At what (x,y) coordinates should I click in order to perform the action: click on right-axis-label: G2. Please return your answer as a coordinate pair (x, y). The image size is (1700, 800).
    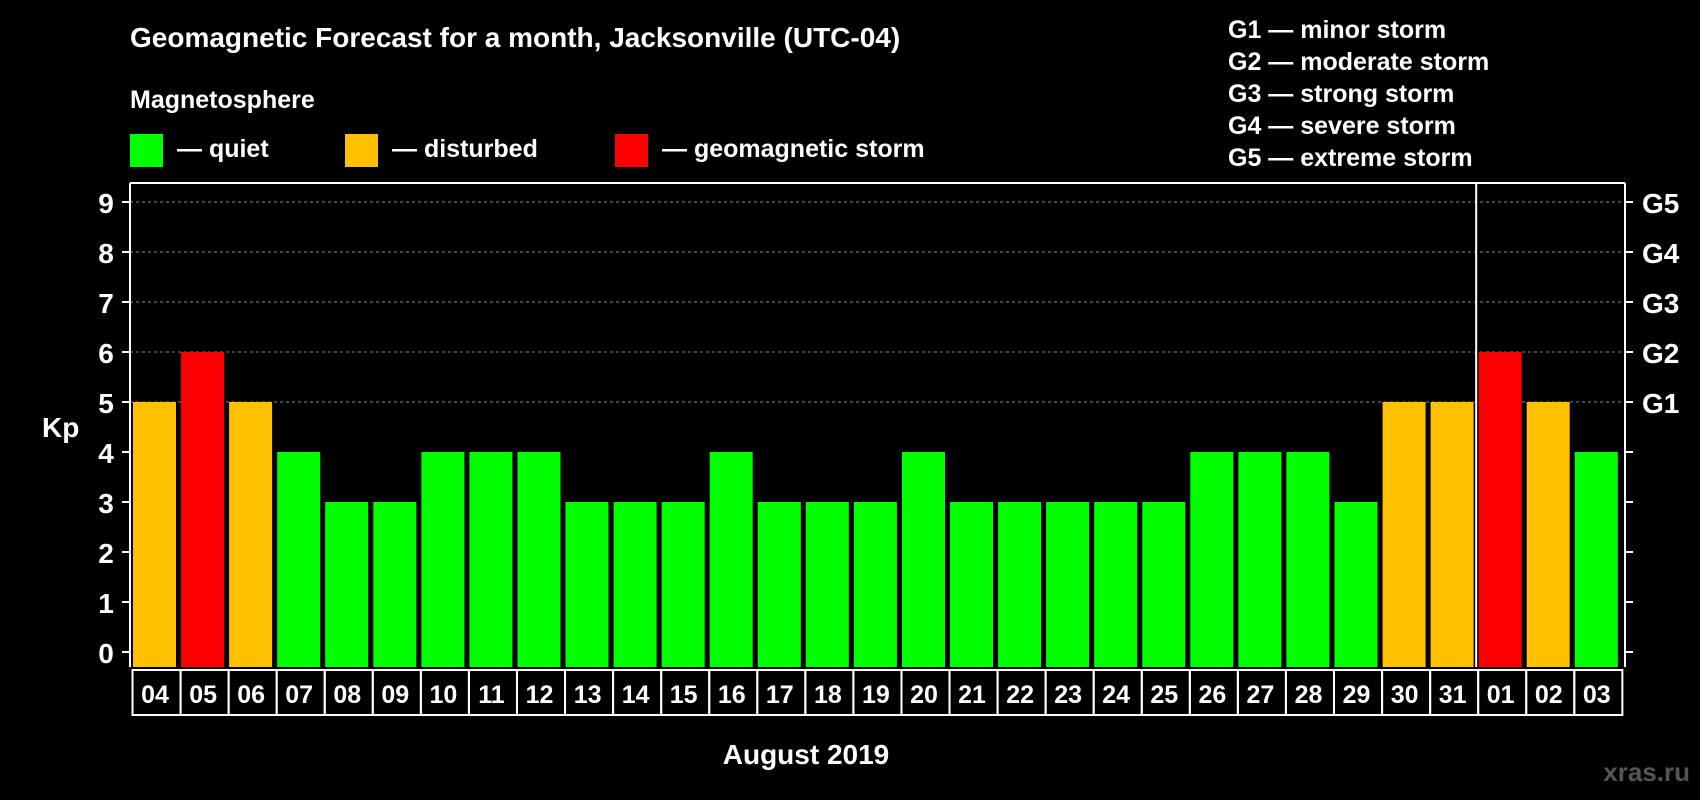
    Looking at the image, I should click on (1660, 353).